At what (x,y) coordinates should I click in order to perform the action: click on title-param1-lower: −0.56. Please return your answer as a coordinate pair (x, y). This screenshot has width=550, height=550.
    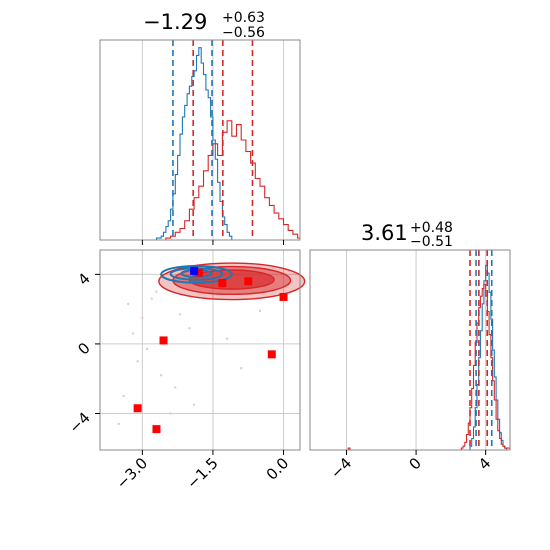
    Looking at the image, I should click on (243, 33).